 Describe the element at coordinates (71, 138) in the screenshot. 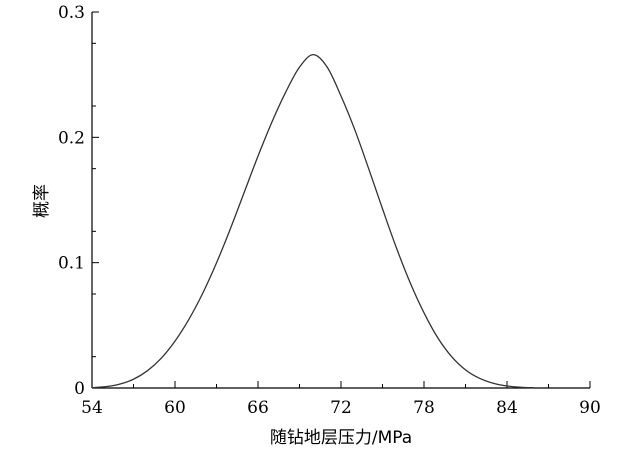

I see `y-tick-label: 0.2` at that location.